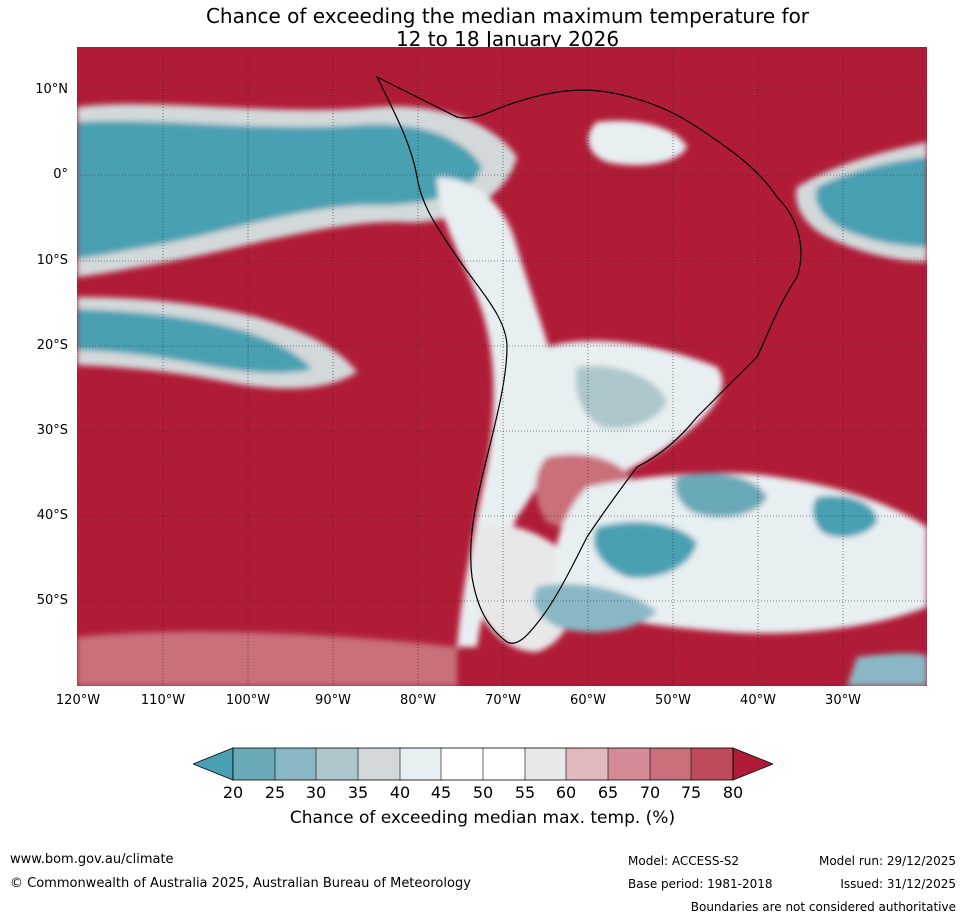 This screenshot has height=919, width=965. I want to click on colorbar, so click(483, 764).